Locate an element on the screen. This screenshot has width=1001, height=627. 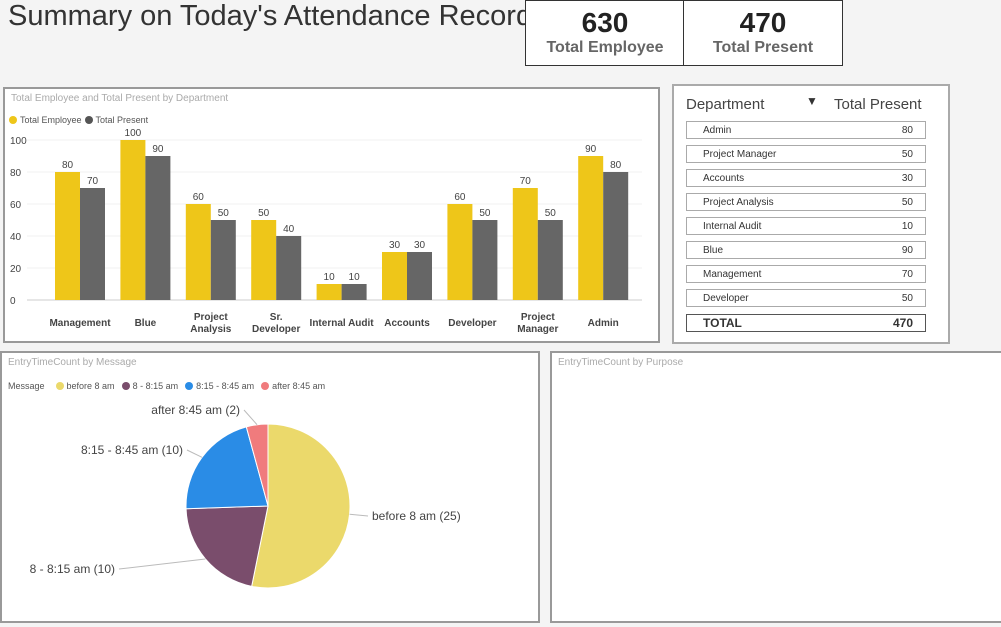
table-row: Admin 80 is located at coordinates (806, 130).